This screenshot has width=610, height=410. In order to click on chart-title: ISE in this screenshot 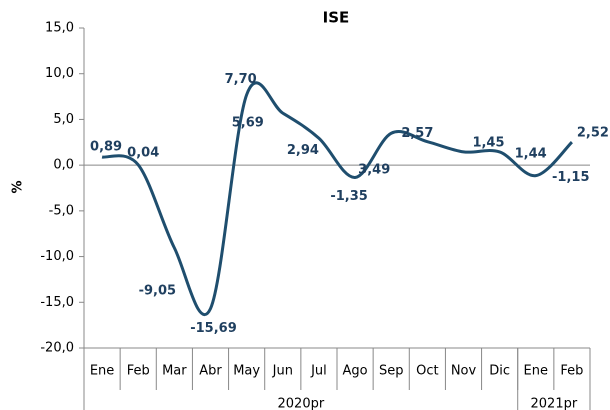, I will do `click(336, 18)`.